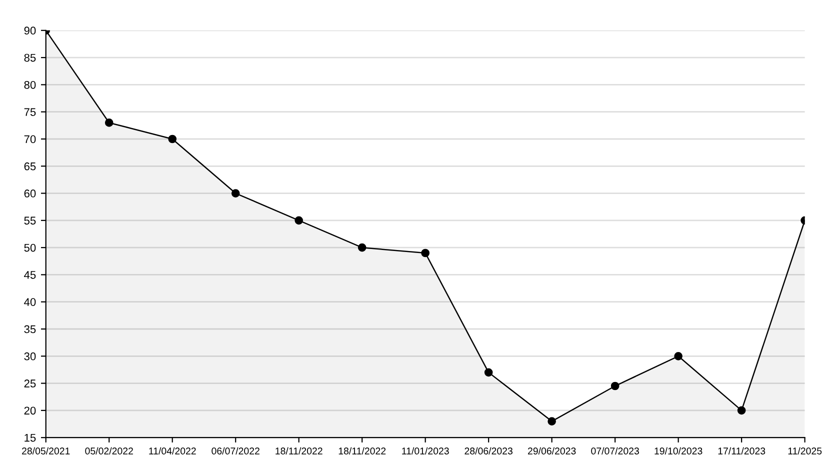 This screenshot has height=468, width=834. Describe the element at coordinates (30, 438) in the screenshot. I see `y-tick-label: 15` at that location.